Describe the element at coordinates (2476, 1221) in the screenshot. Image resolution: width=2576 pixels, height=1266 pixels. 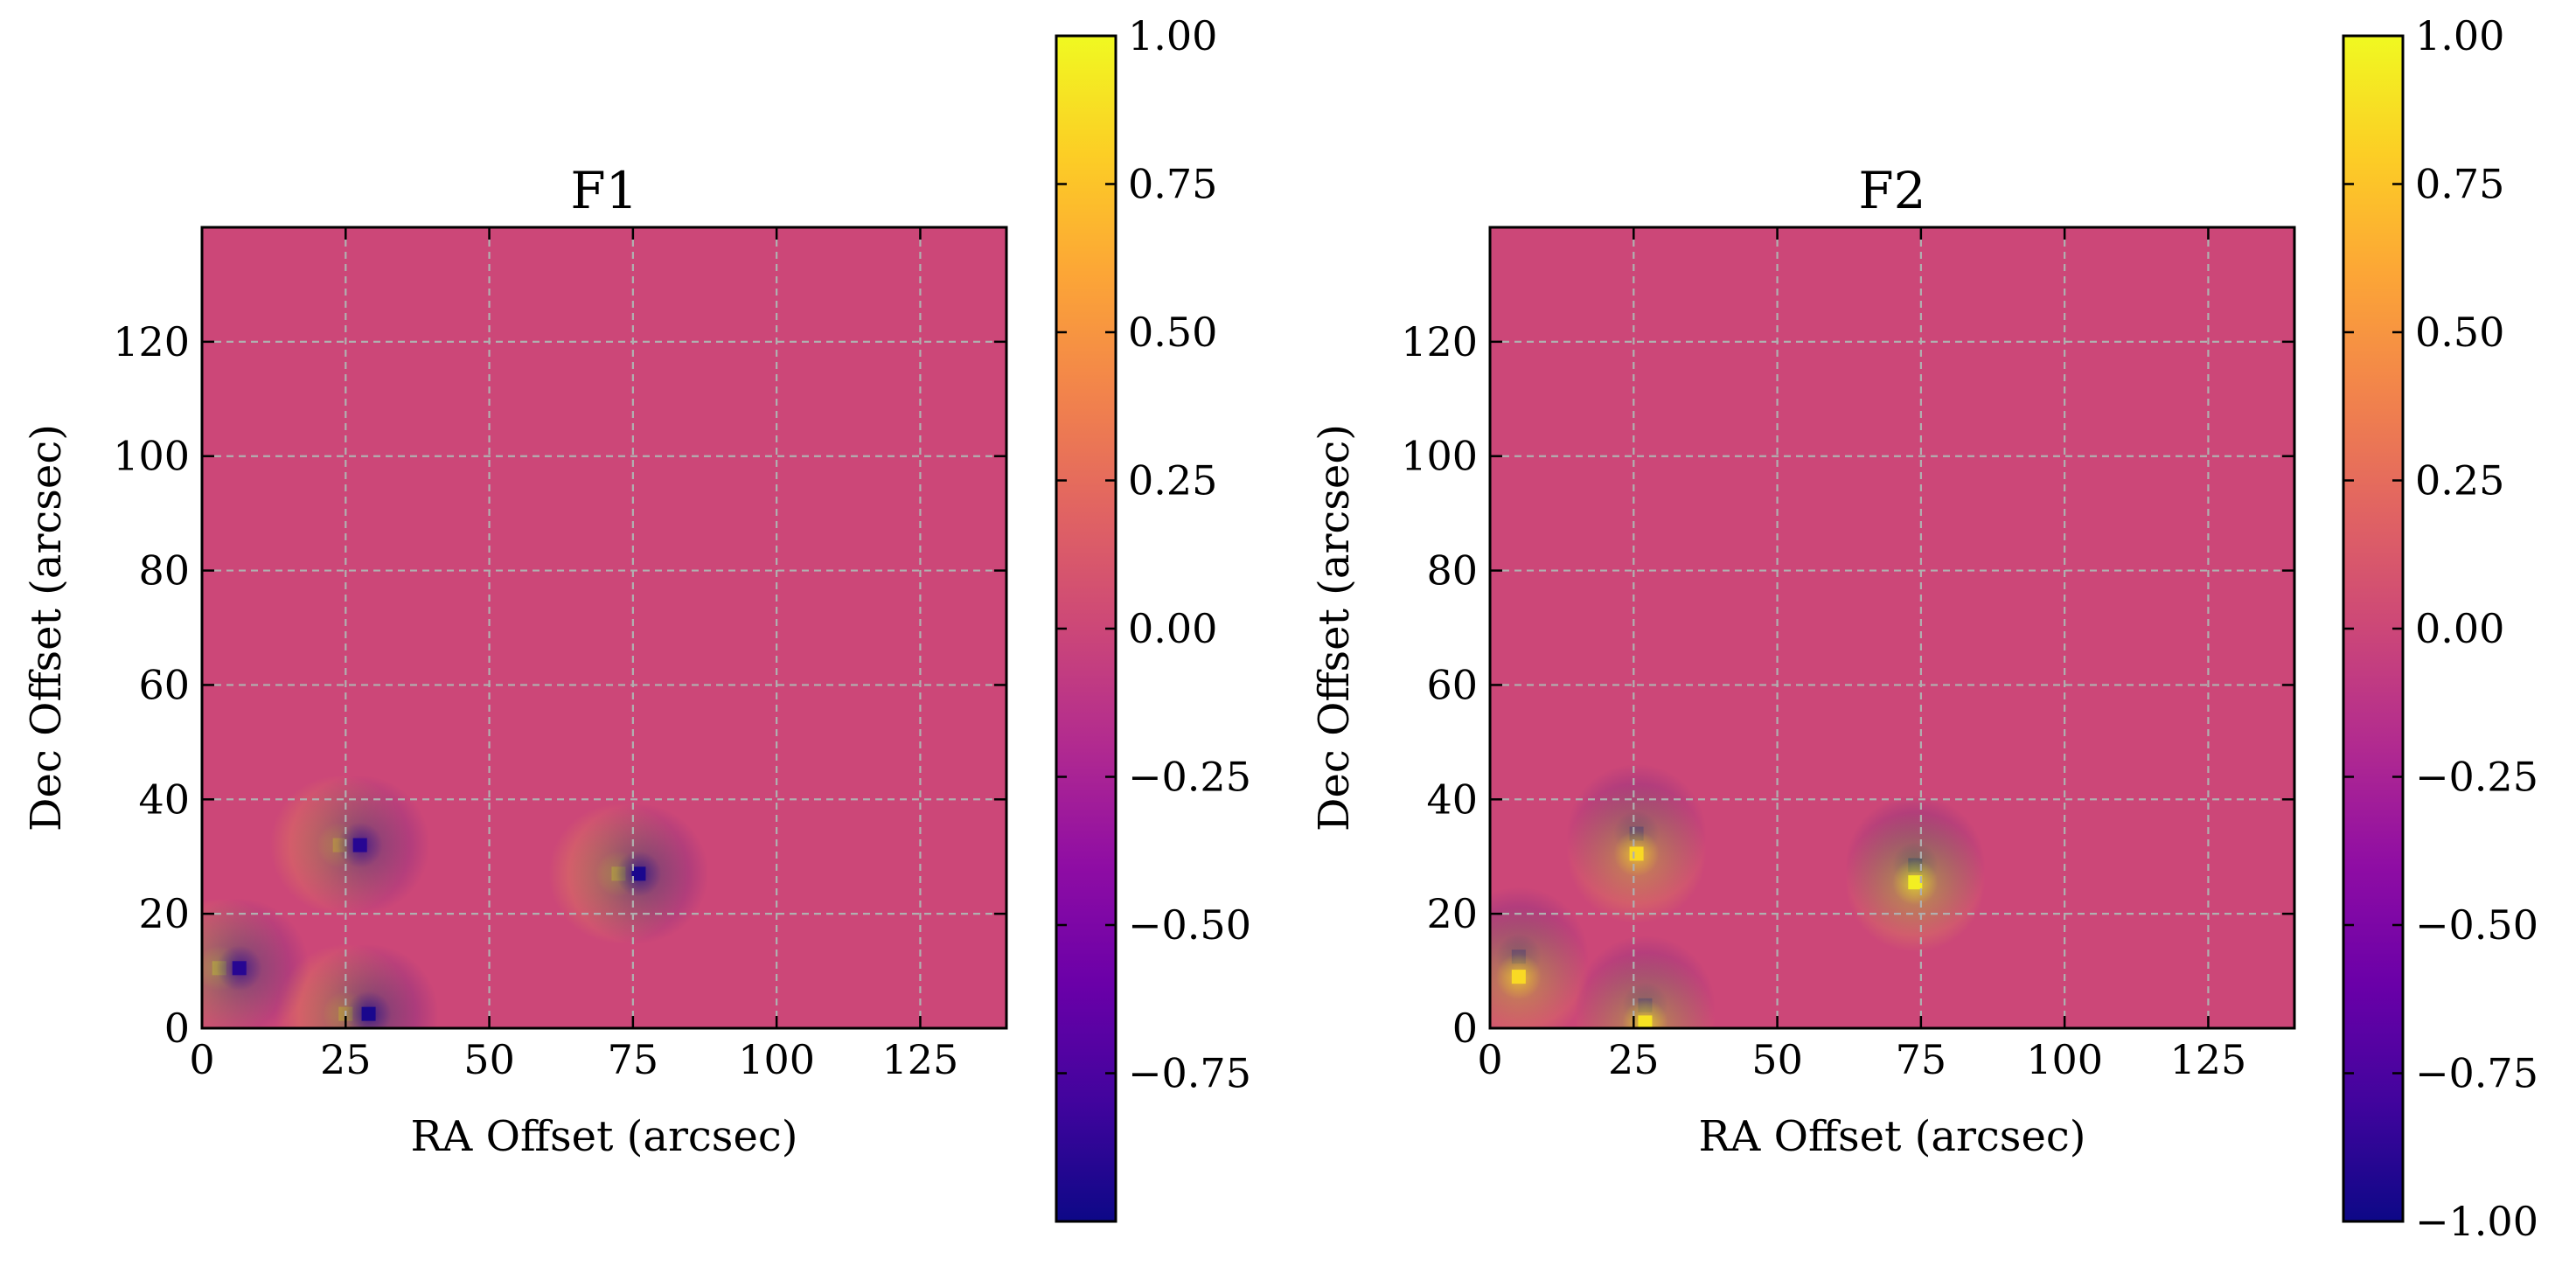
I see `colorbar-tick-label: −1.00` at that location.